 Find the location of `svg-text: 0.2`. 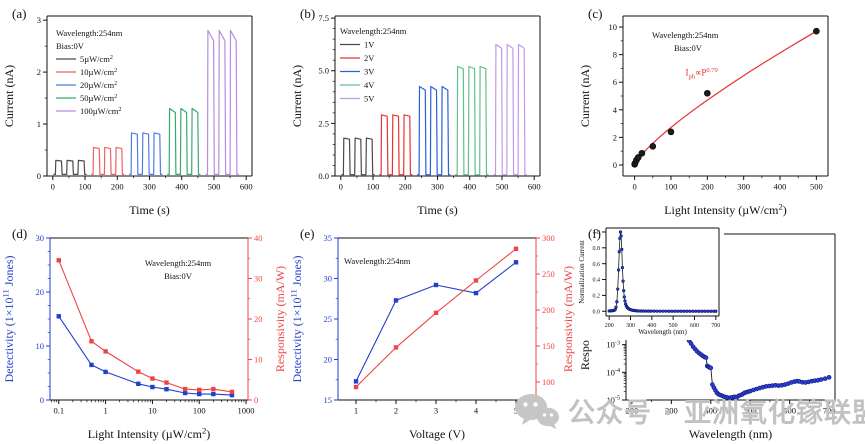

svg-text: 0.2 is located at coordinates (597, 296).